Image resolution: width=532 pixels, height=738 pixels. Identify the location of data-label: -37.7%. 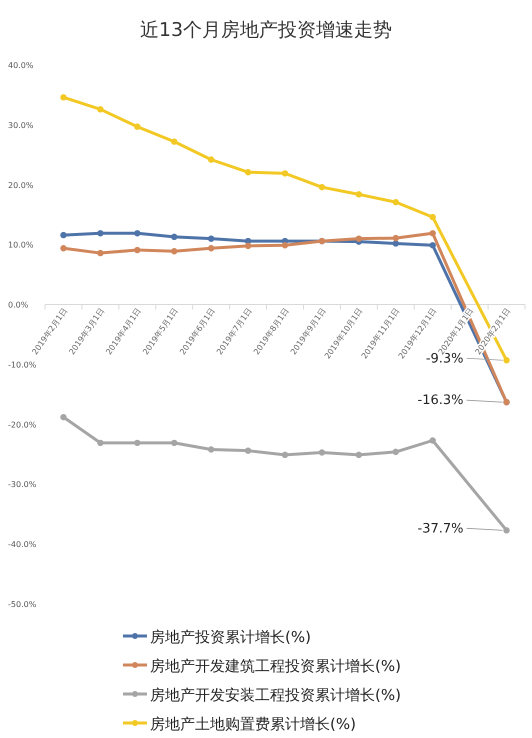
(441, 528).